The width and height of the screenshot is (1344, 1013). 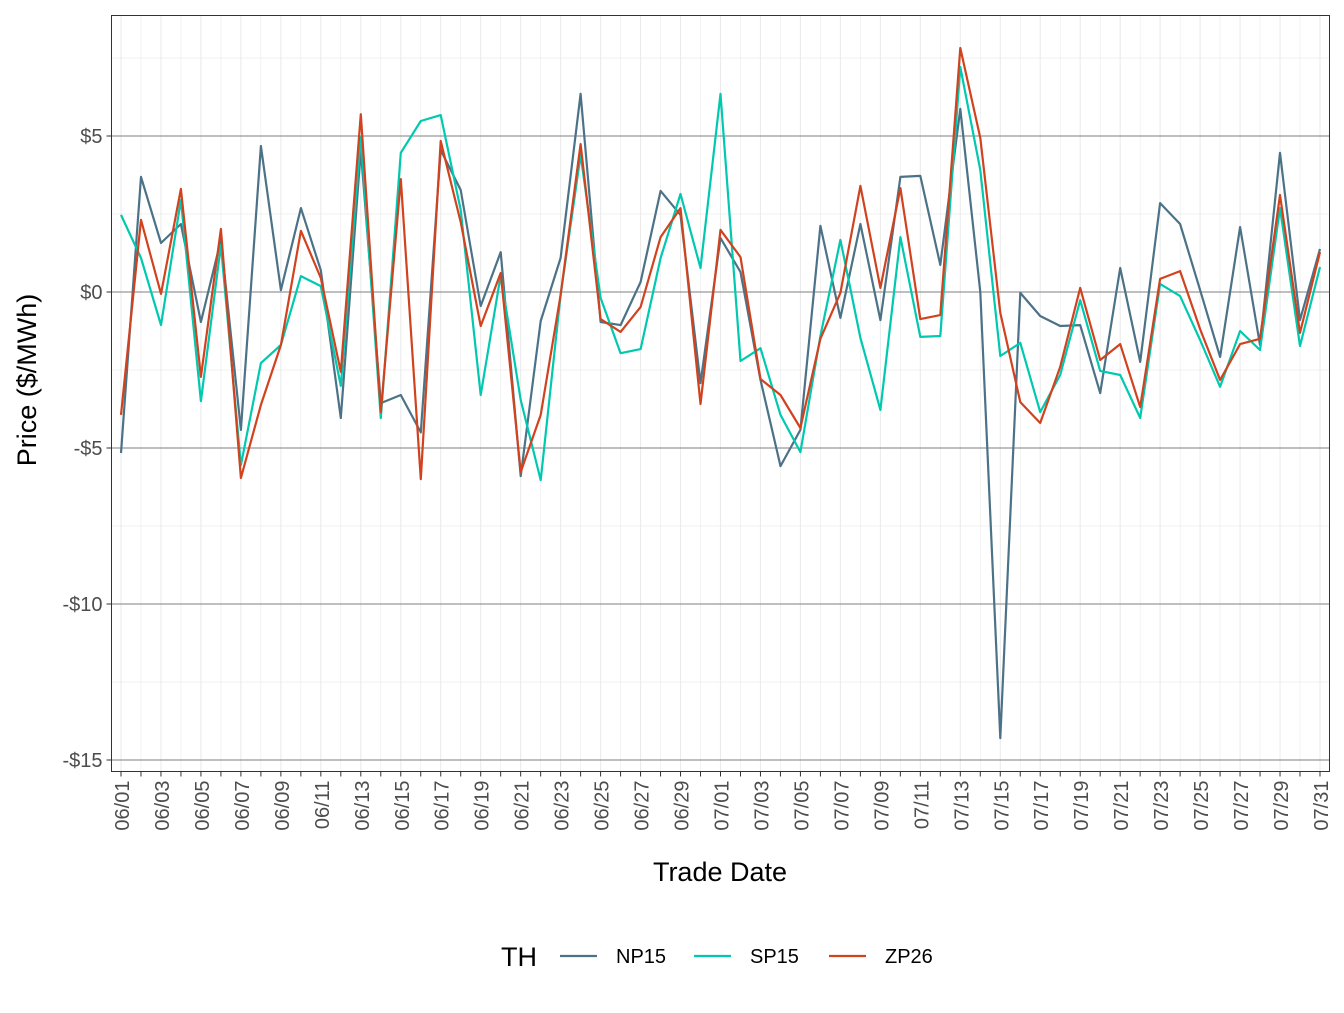 What do you see at coordinates (1002, 806) in the screenshot?
I see `x-tick-label: 07/15` at bounding box center [1002, 806].